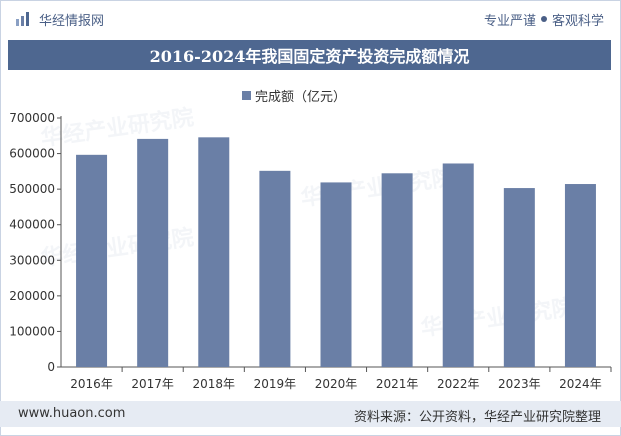 Image resolution: width=621 pixels, height=436 pixels. Describe the element at coordinates (72, 21) in the screenshot. I see `brand-name: 华经情报网` at that location.